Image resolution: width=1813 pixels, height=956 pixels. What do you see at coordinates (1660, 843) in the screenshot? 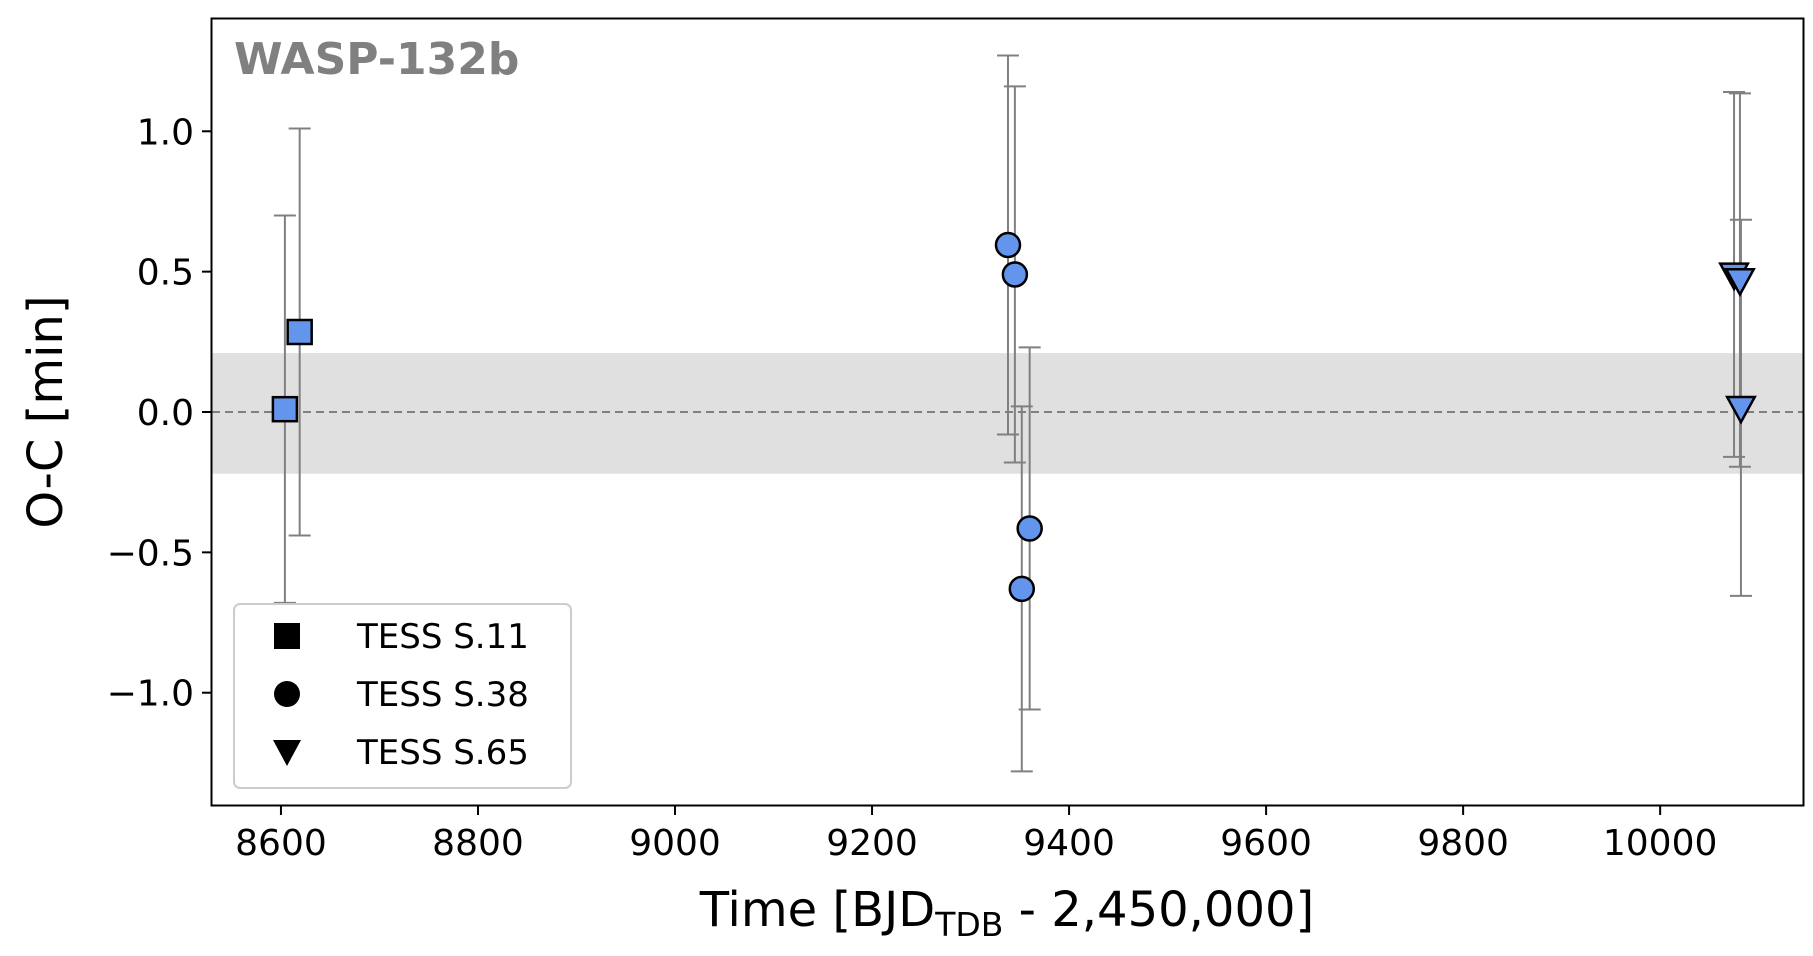
I see `x-tick-label: 10000` at bounding box center [1660, 843].